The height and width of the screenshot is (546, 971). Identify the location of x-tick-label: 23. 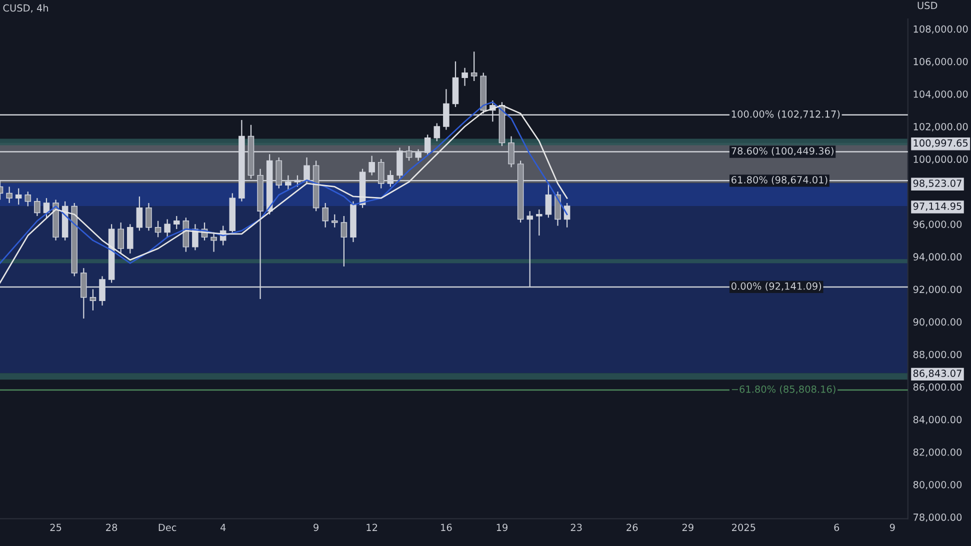
(576, 528).